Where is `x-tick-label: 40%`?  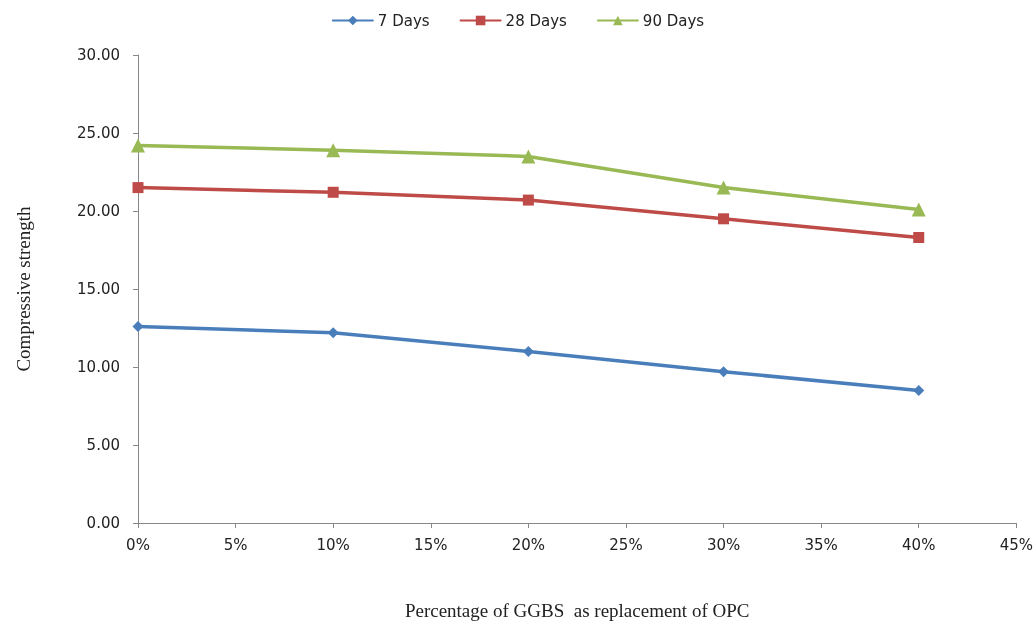
x-tick-label: 40% is located at coordinates (919, 544).